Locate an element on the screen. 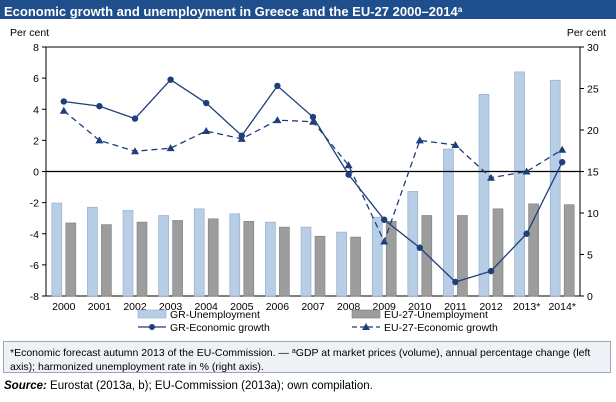 The width and height of the screenshot is (616, 402). x-tick-label: 2013* is located at coordinates (526, 307).